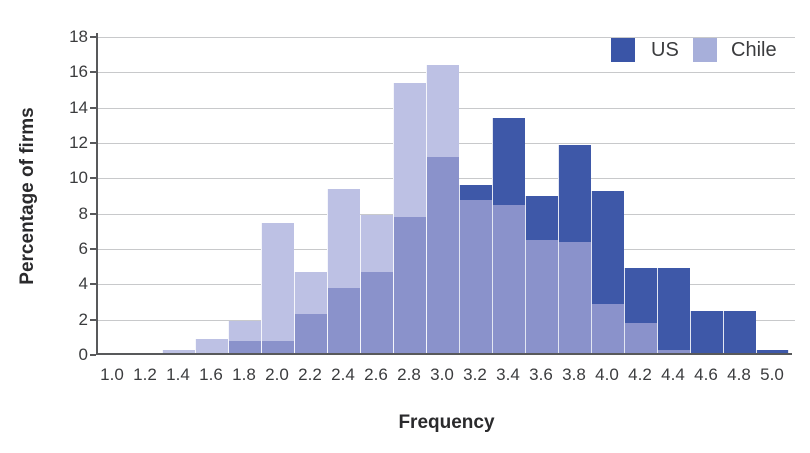 The height and width of the screenshot is (453, 810). Describe the element at coordinates (376, 374) in the screenshot. I see `x-tick-label-2.6: 2.6` at that location.